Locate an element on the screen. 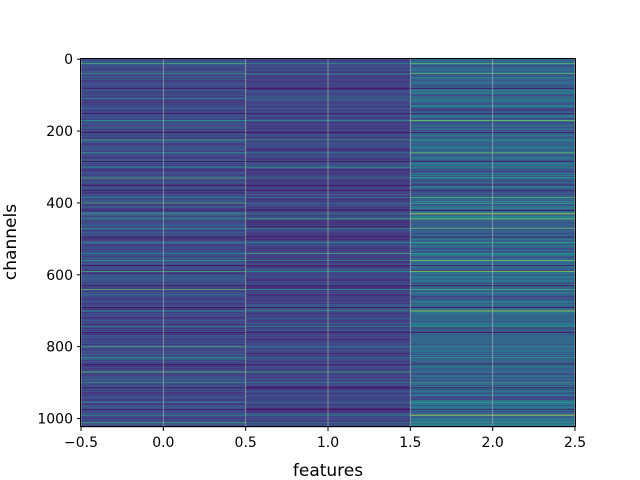  y-axis: 0 200 400 600 800 1000 is located at coordinates (59, 240).